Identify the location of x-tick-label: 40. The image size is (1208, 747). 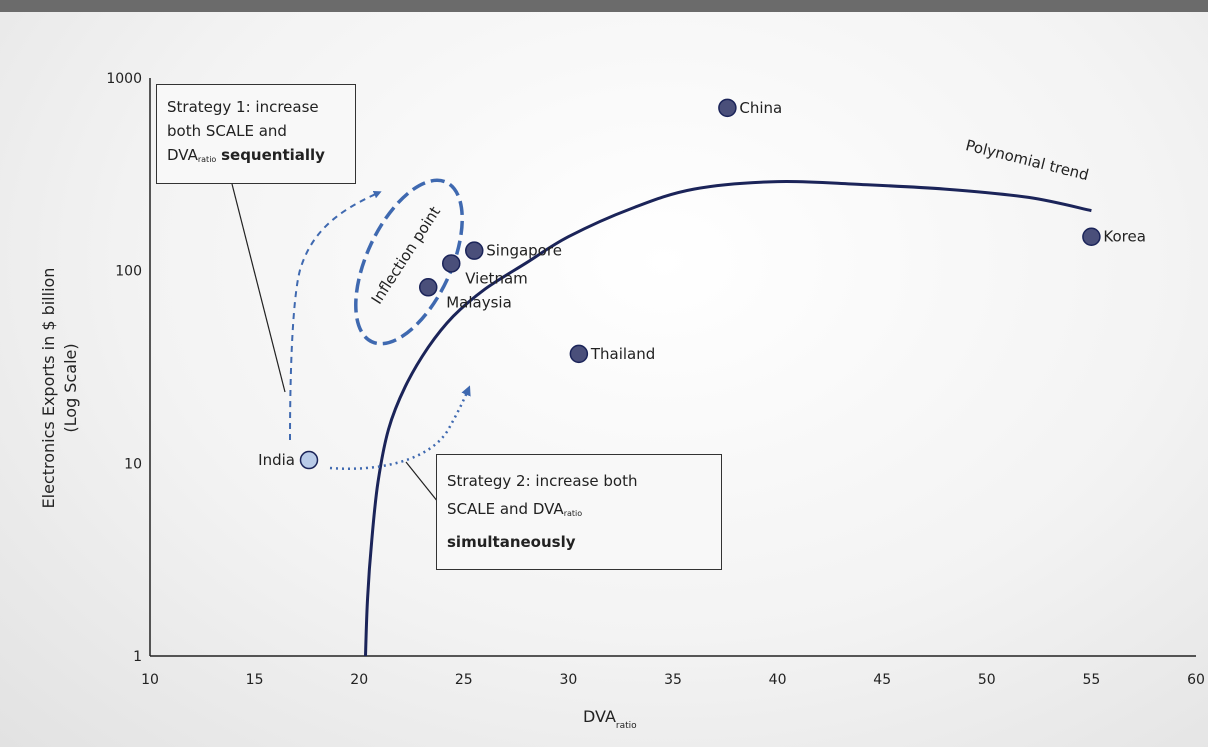
(778, 680).